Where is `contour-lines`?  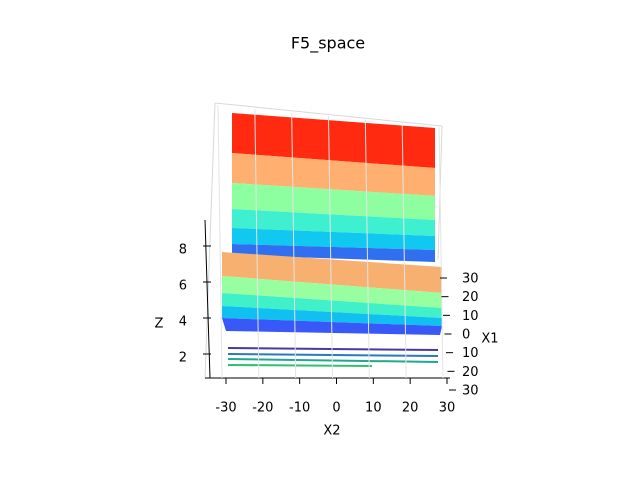
contour-lines is located at coordinates (333, 357).